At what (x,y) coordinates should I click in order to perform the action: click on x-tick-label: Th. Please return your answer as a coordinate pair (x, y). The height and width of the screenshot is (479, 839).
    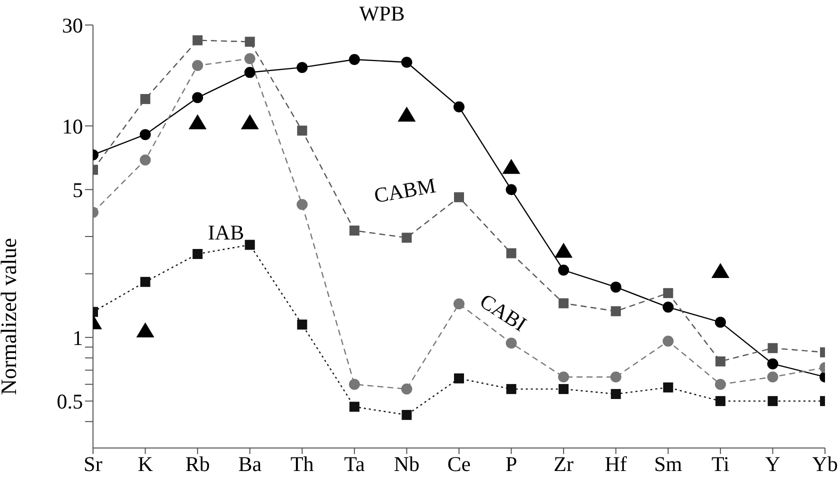
    Looking at the image, I should click on (302, 464).